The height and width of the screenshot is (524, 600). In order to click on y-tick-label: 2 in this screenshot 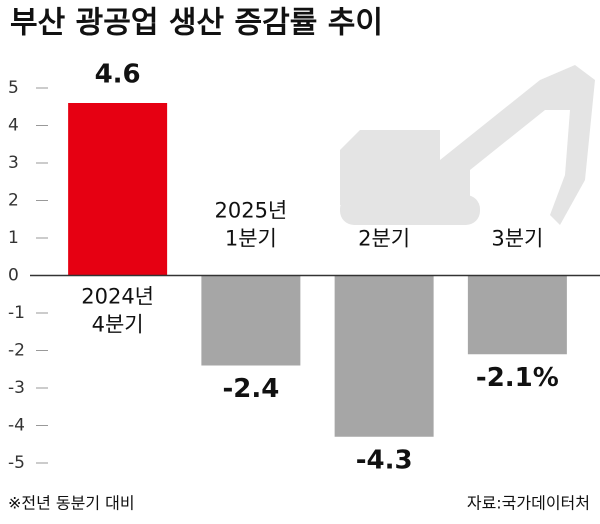, I will do `click(13, 201)`.